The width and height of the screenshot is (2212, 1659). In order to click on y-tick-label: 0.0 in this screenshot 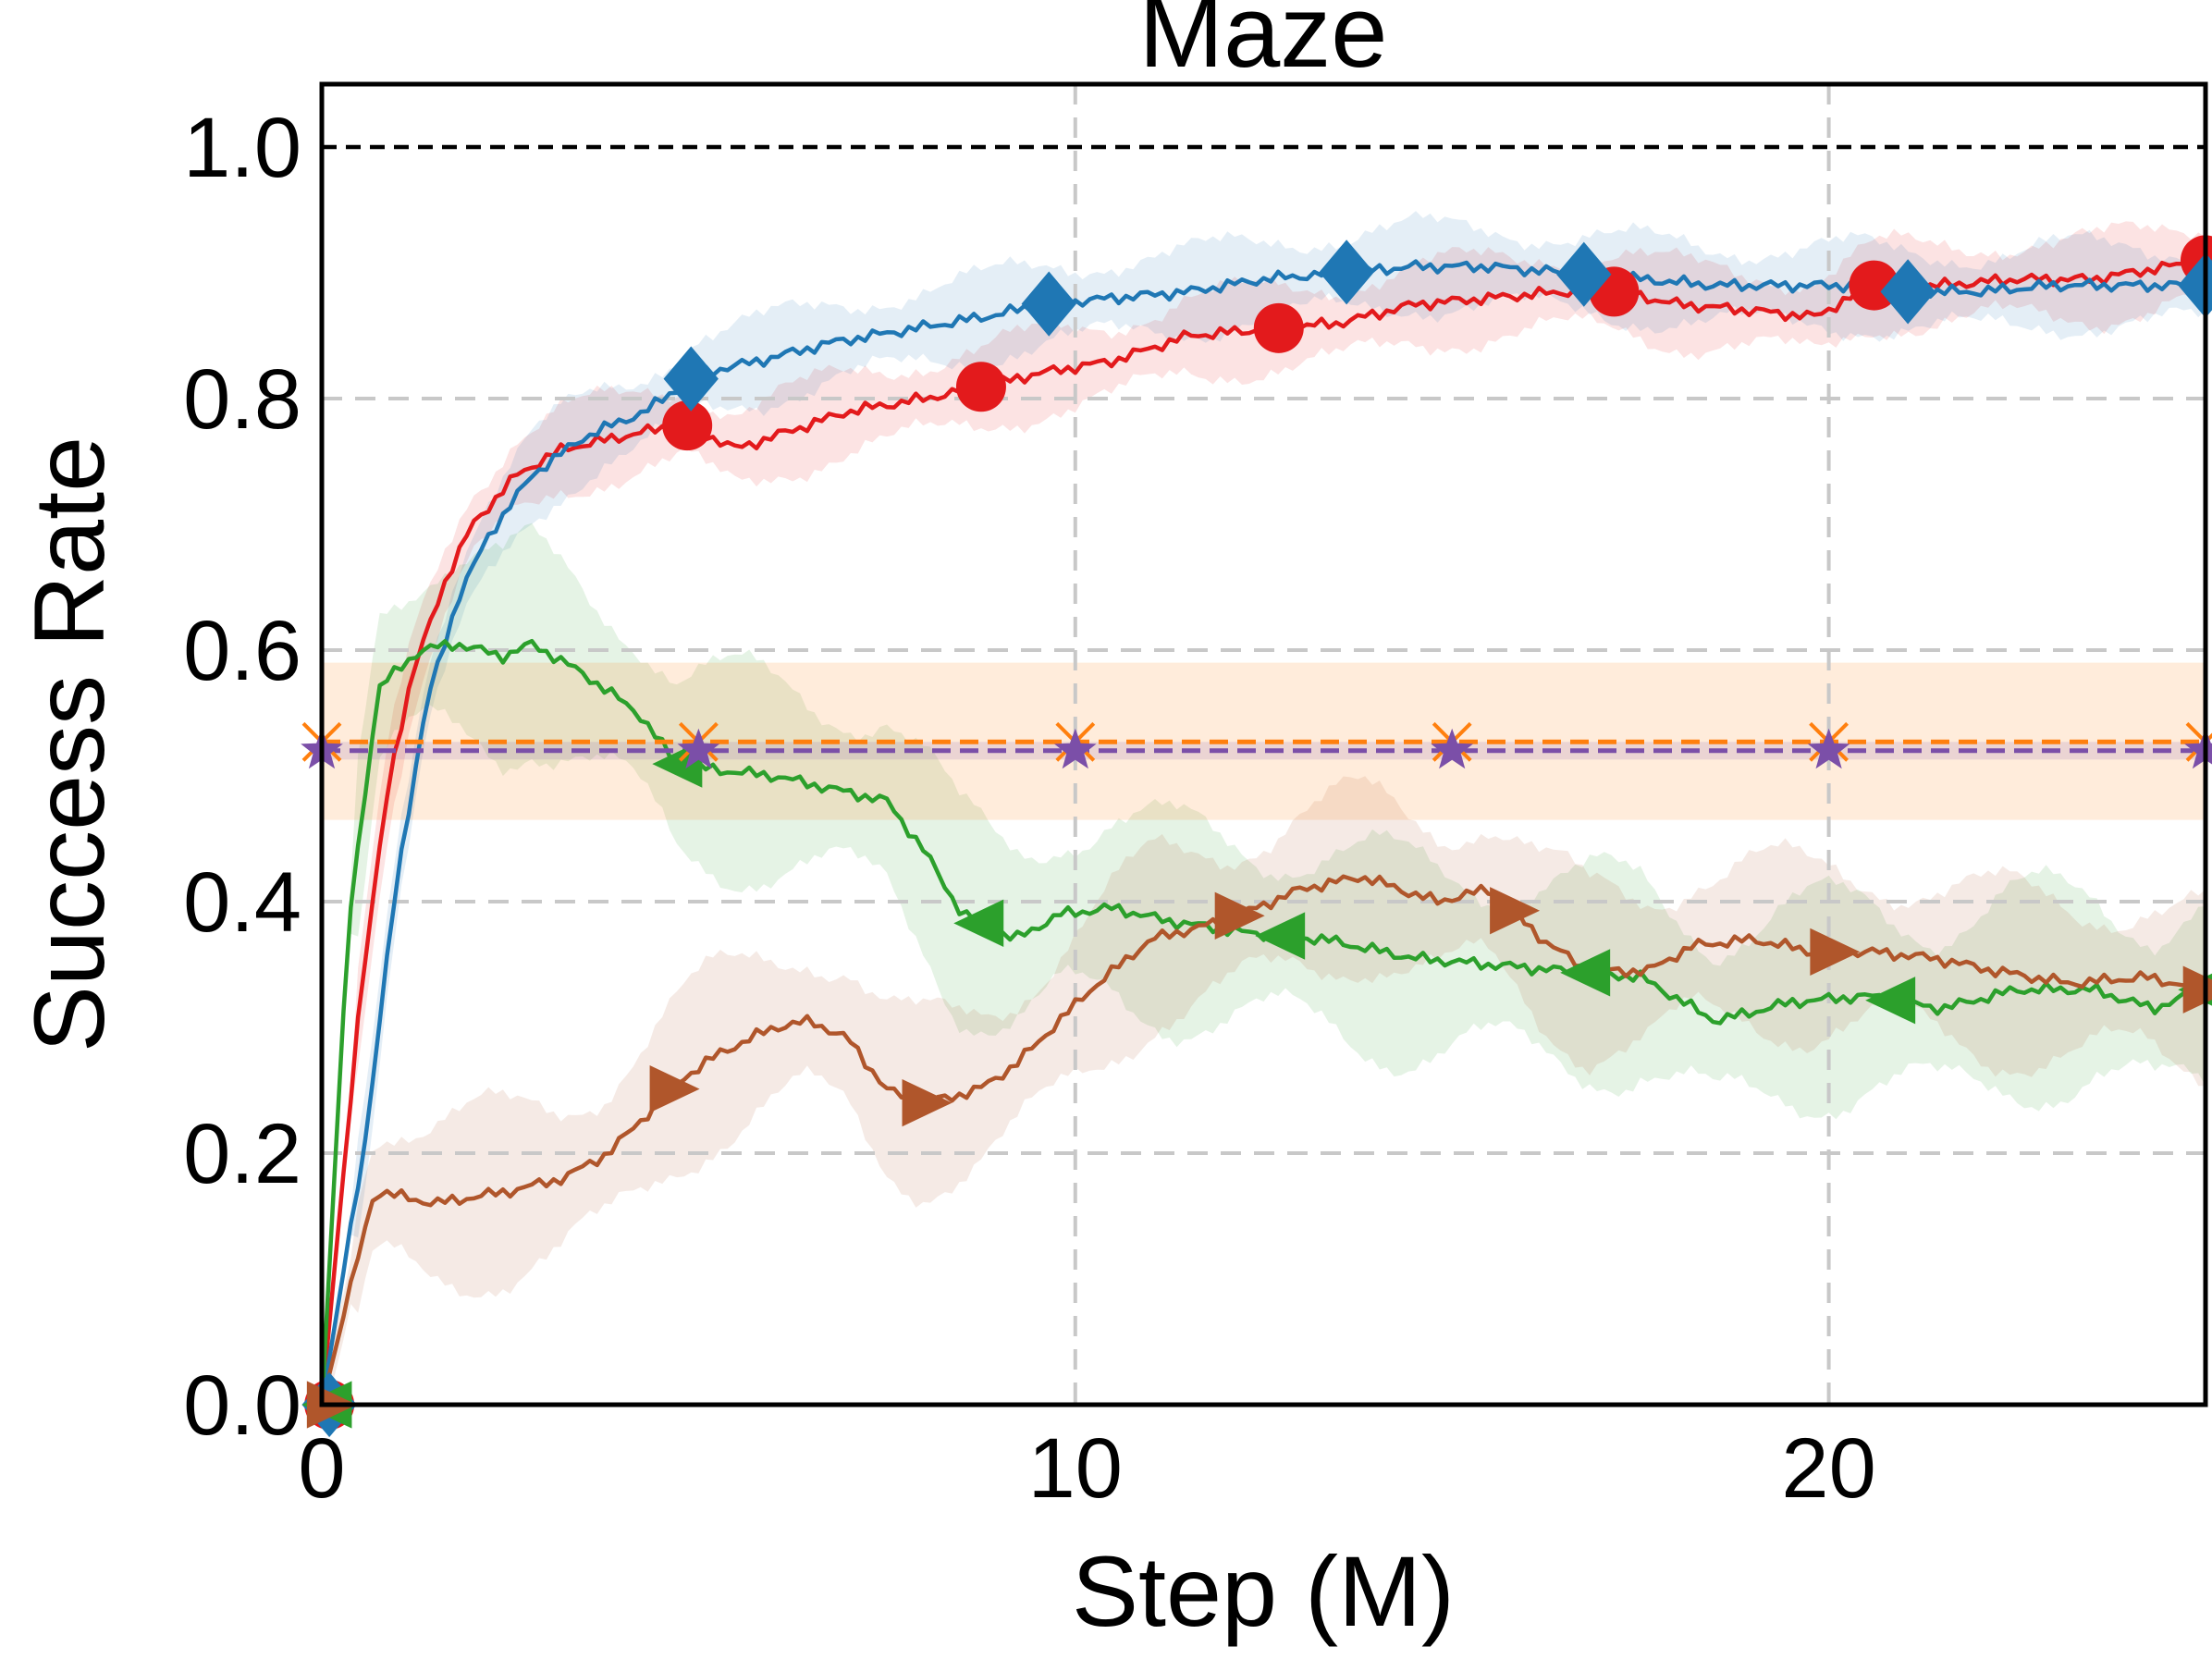, I will do `click(242, 1405)`.